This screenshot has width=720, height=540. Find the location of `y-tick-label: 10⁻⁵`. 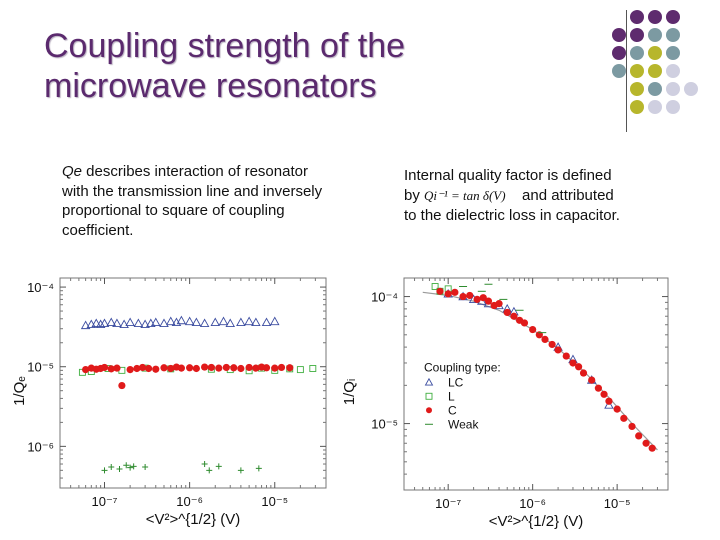

y-tick-label: 10⁻⁵ is located at coordinates (384, 424).